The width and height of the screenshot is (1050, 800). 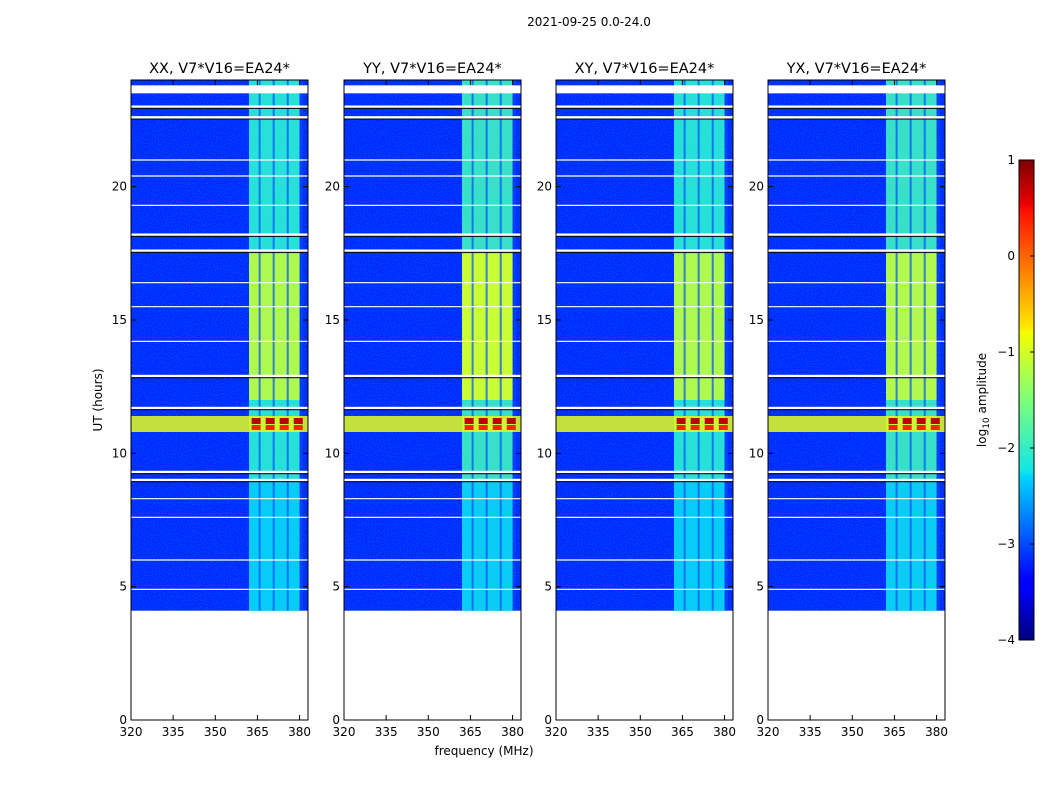 I want to click on panel-title: YX, V7*V16=EA24*, so click(x=856, y=69).